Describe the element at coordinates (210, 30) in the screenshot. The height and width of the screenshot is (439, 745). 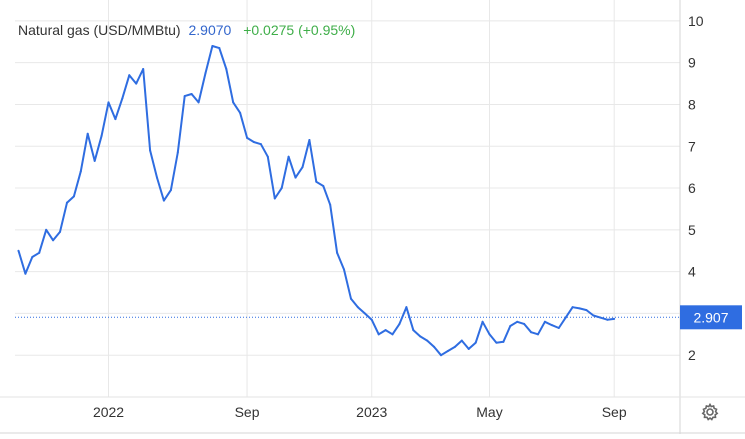
I see `current-price: 2.9070` at that location.